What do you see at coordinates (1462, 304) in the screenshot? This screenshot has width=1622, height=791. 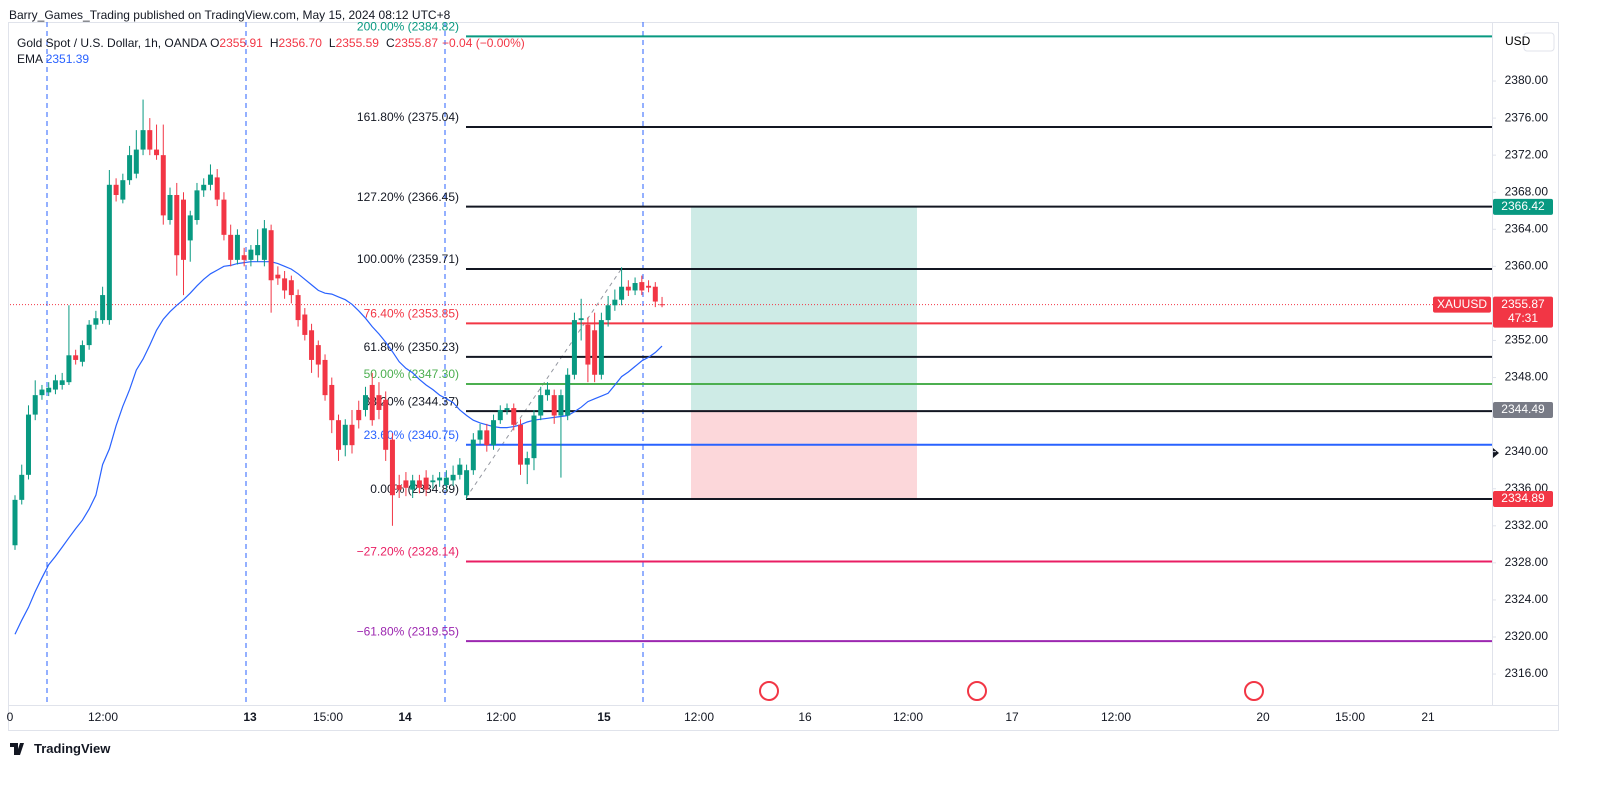 I see `ticker-tag: XAUUSD` at bounding box center [1462, 304].